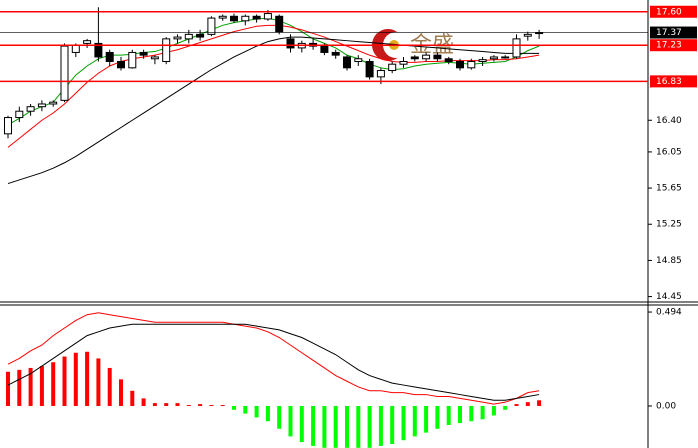  Describe the element at coordinates (669, 46) in the screenshot. I see `level-label: 17.23` at that location.